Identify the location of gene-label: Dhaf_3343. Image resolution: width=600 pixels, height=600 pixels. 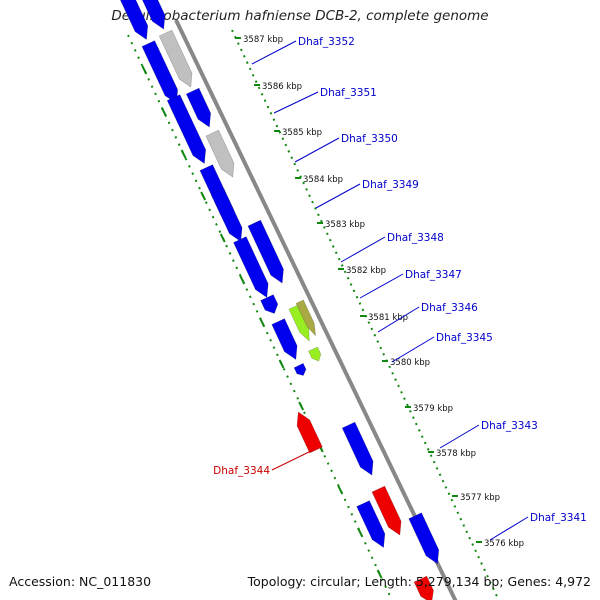
(509, 426).